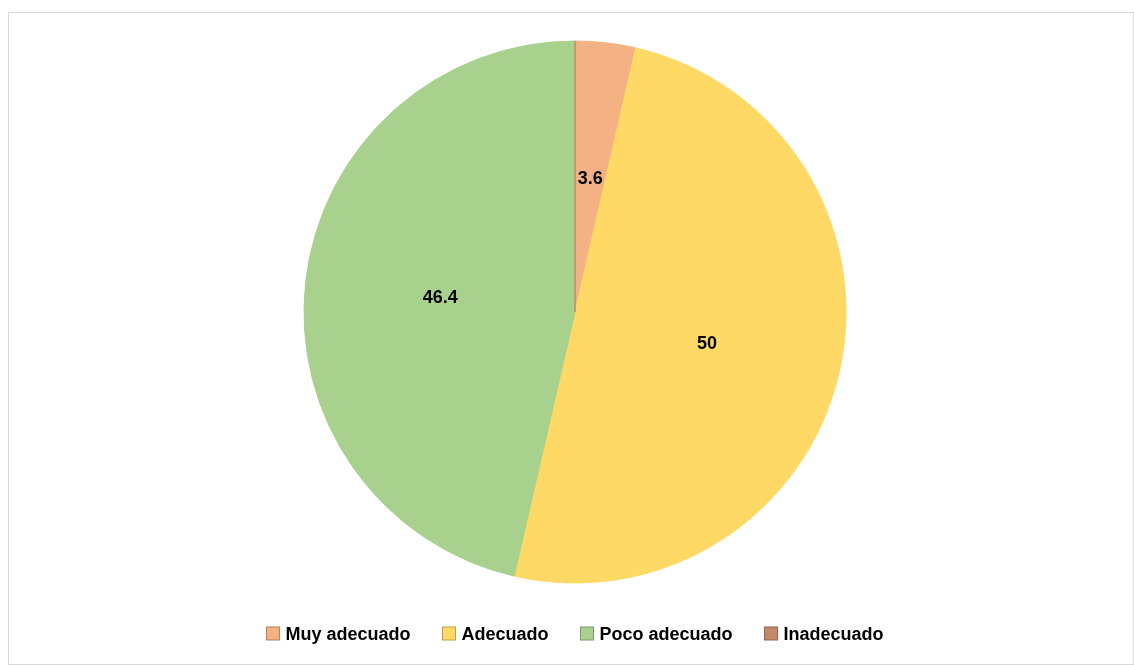  I want to click on data-label: 46.4, so click(440, 297).